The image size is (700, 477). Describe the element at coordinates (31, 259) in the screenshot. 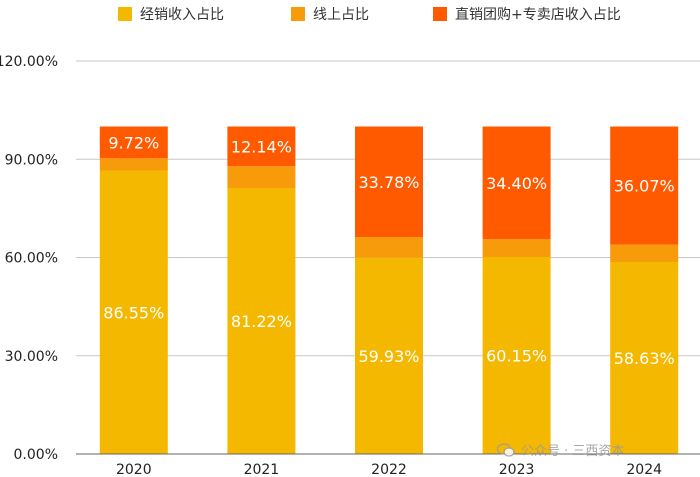

I see `y-tick-label: 60.00%` at that location.